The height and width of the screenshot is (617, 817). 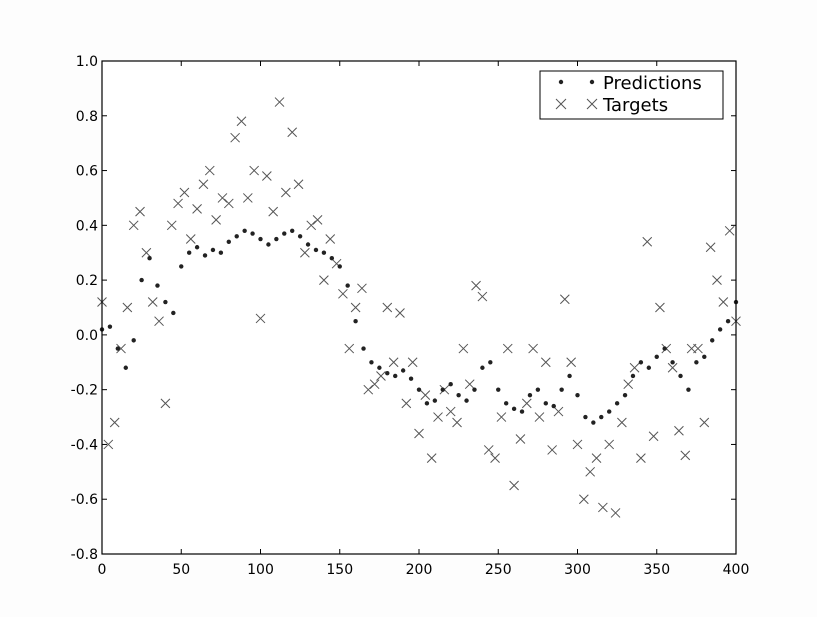 I want to click on x-tick-label: 50, so click(x=181, y=570).